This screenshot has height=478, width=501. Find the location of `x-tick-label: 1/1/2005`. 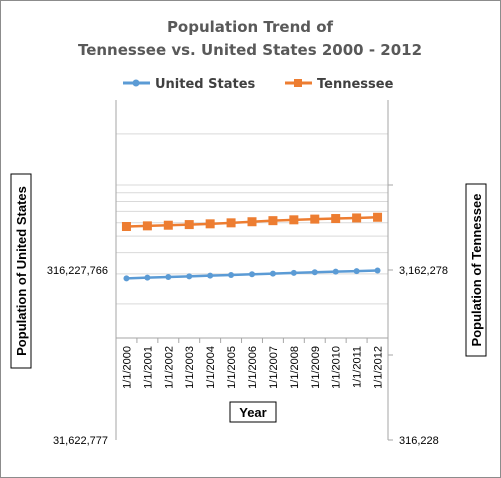

x-tick-label: 1/1/2005 is located at coordinates (232, 367).